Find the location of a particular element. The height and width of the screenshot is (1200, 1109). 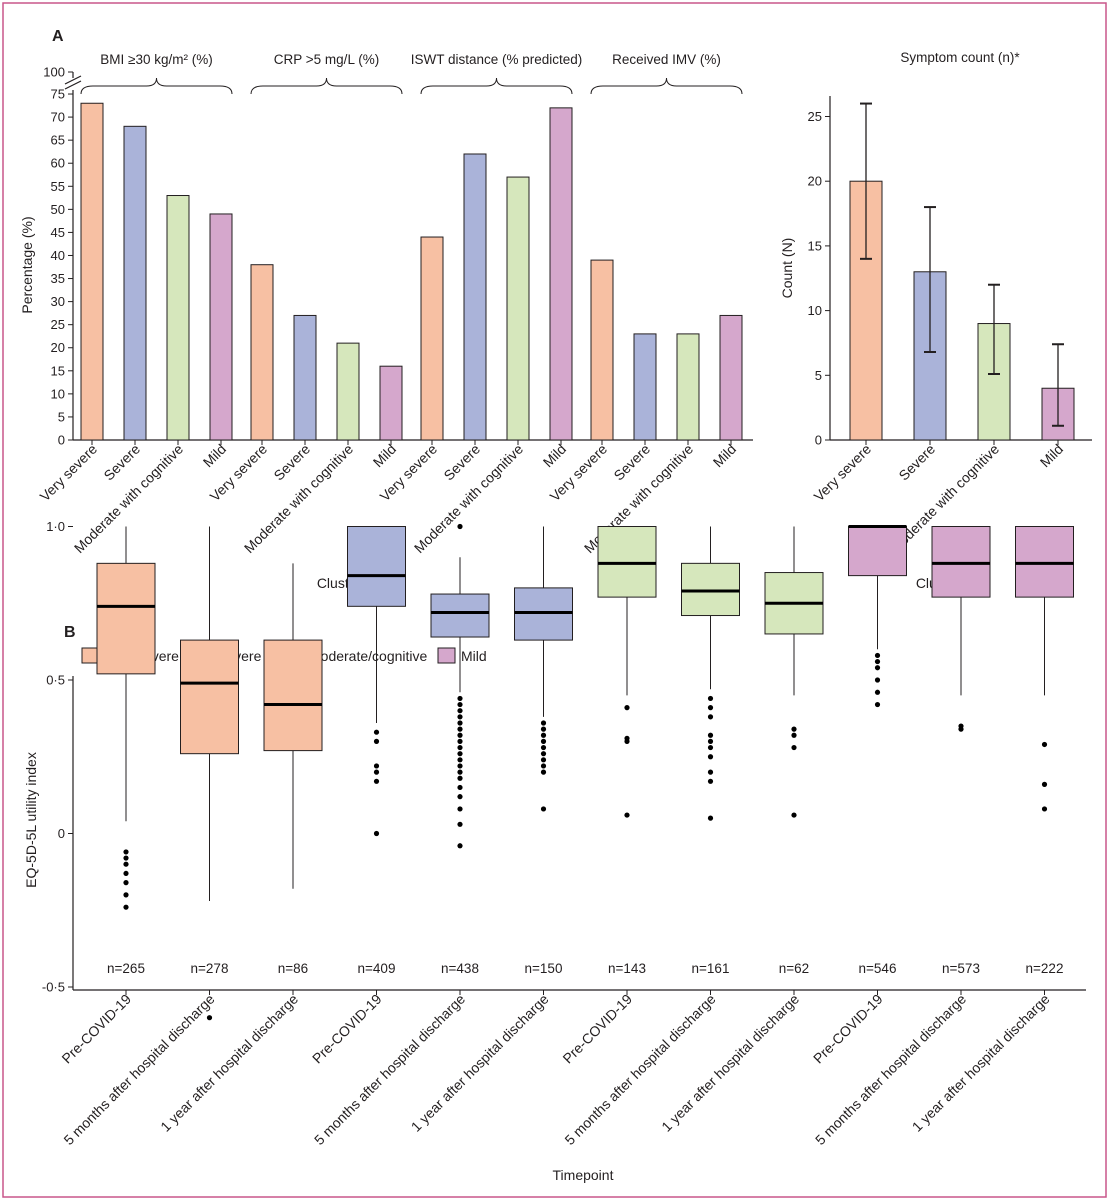

group-label: Received IMV (%) is located at coordinates (666, 59).